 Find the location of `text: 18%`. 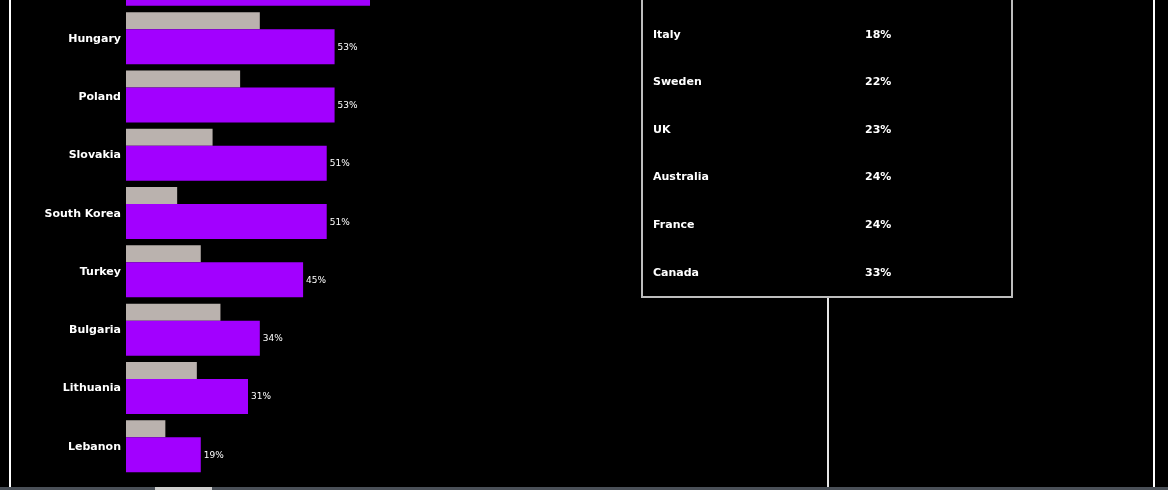

text: 18% is located at coordinates (878, 34).